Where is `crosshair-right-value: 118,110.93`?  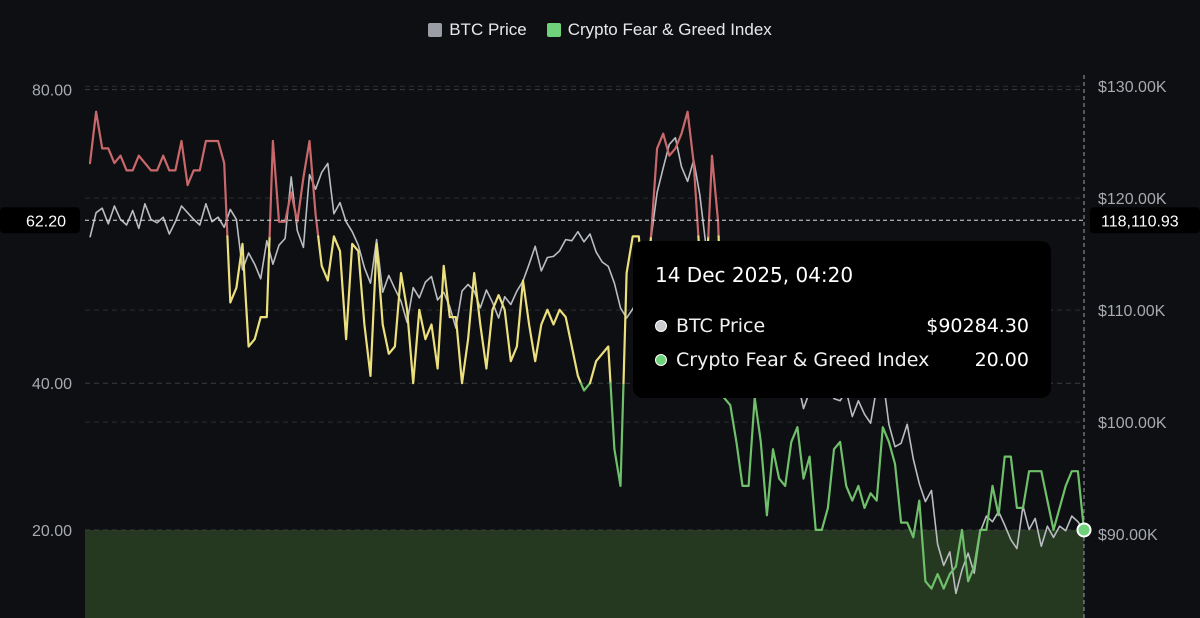
crosshair-right-value: 118,110.93 is located at coordinates (1140, 221).